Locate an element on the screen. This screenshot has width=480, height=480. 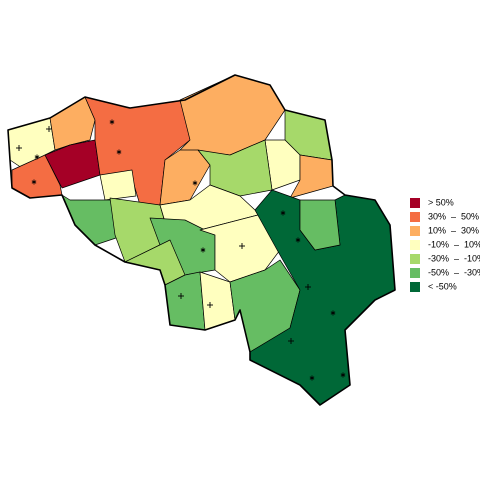
legend-label: -30% – -10% is located at coordinates (454, 258).